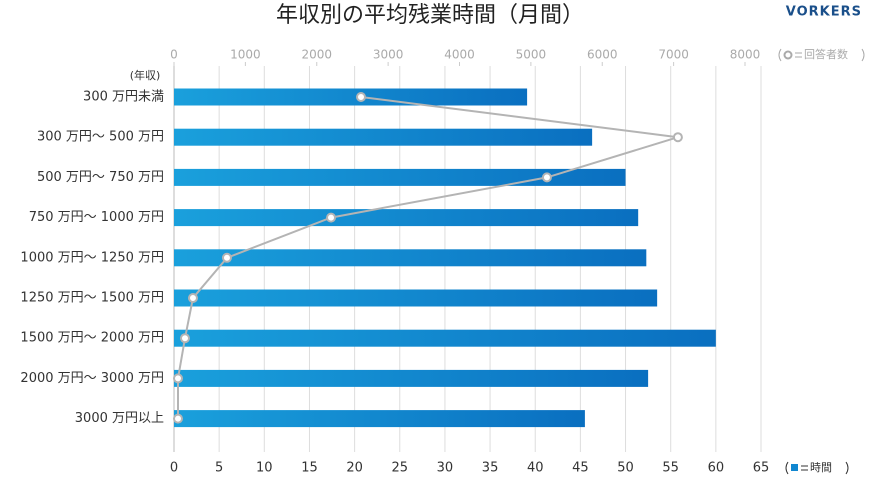  Describe the element at coordinates (354, 468) in the screenshot. I see `x-tick-label: 20` at that location.